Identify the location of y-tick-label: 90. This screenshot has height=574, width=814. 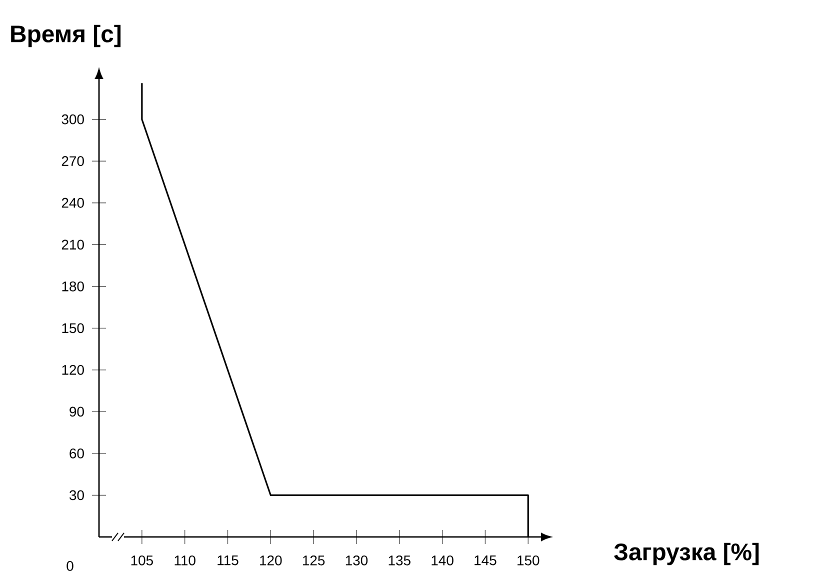
(77, 411).